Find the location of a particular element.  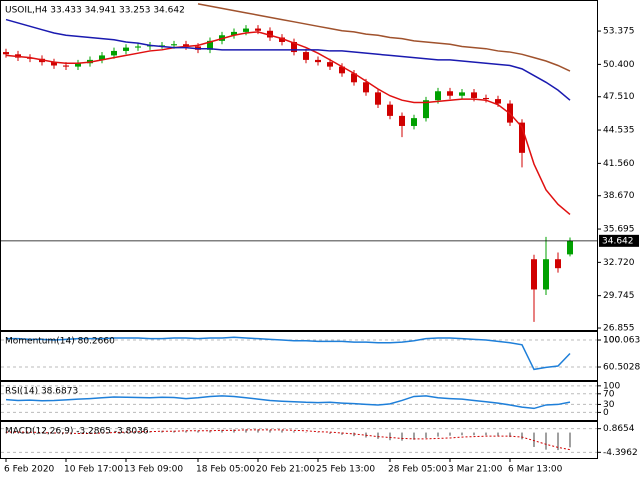

y-tick-label: 60.5028 is located at coordinates (621, 368).